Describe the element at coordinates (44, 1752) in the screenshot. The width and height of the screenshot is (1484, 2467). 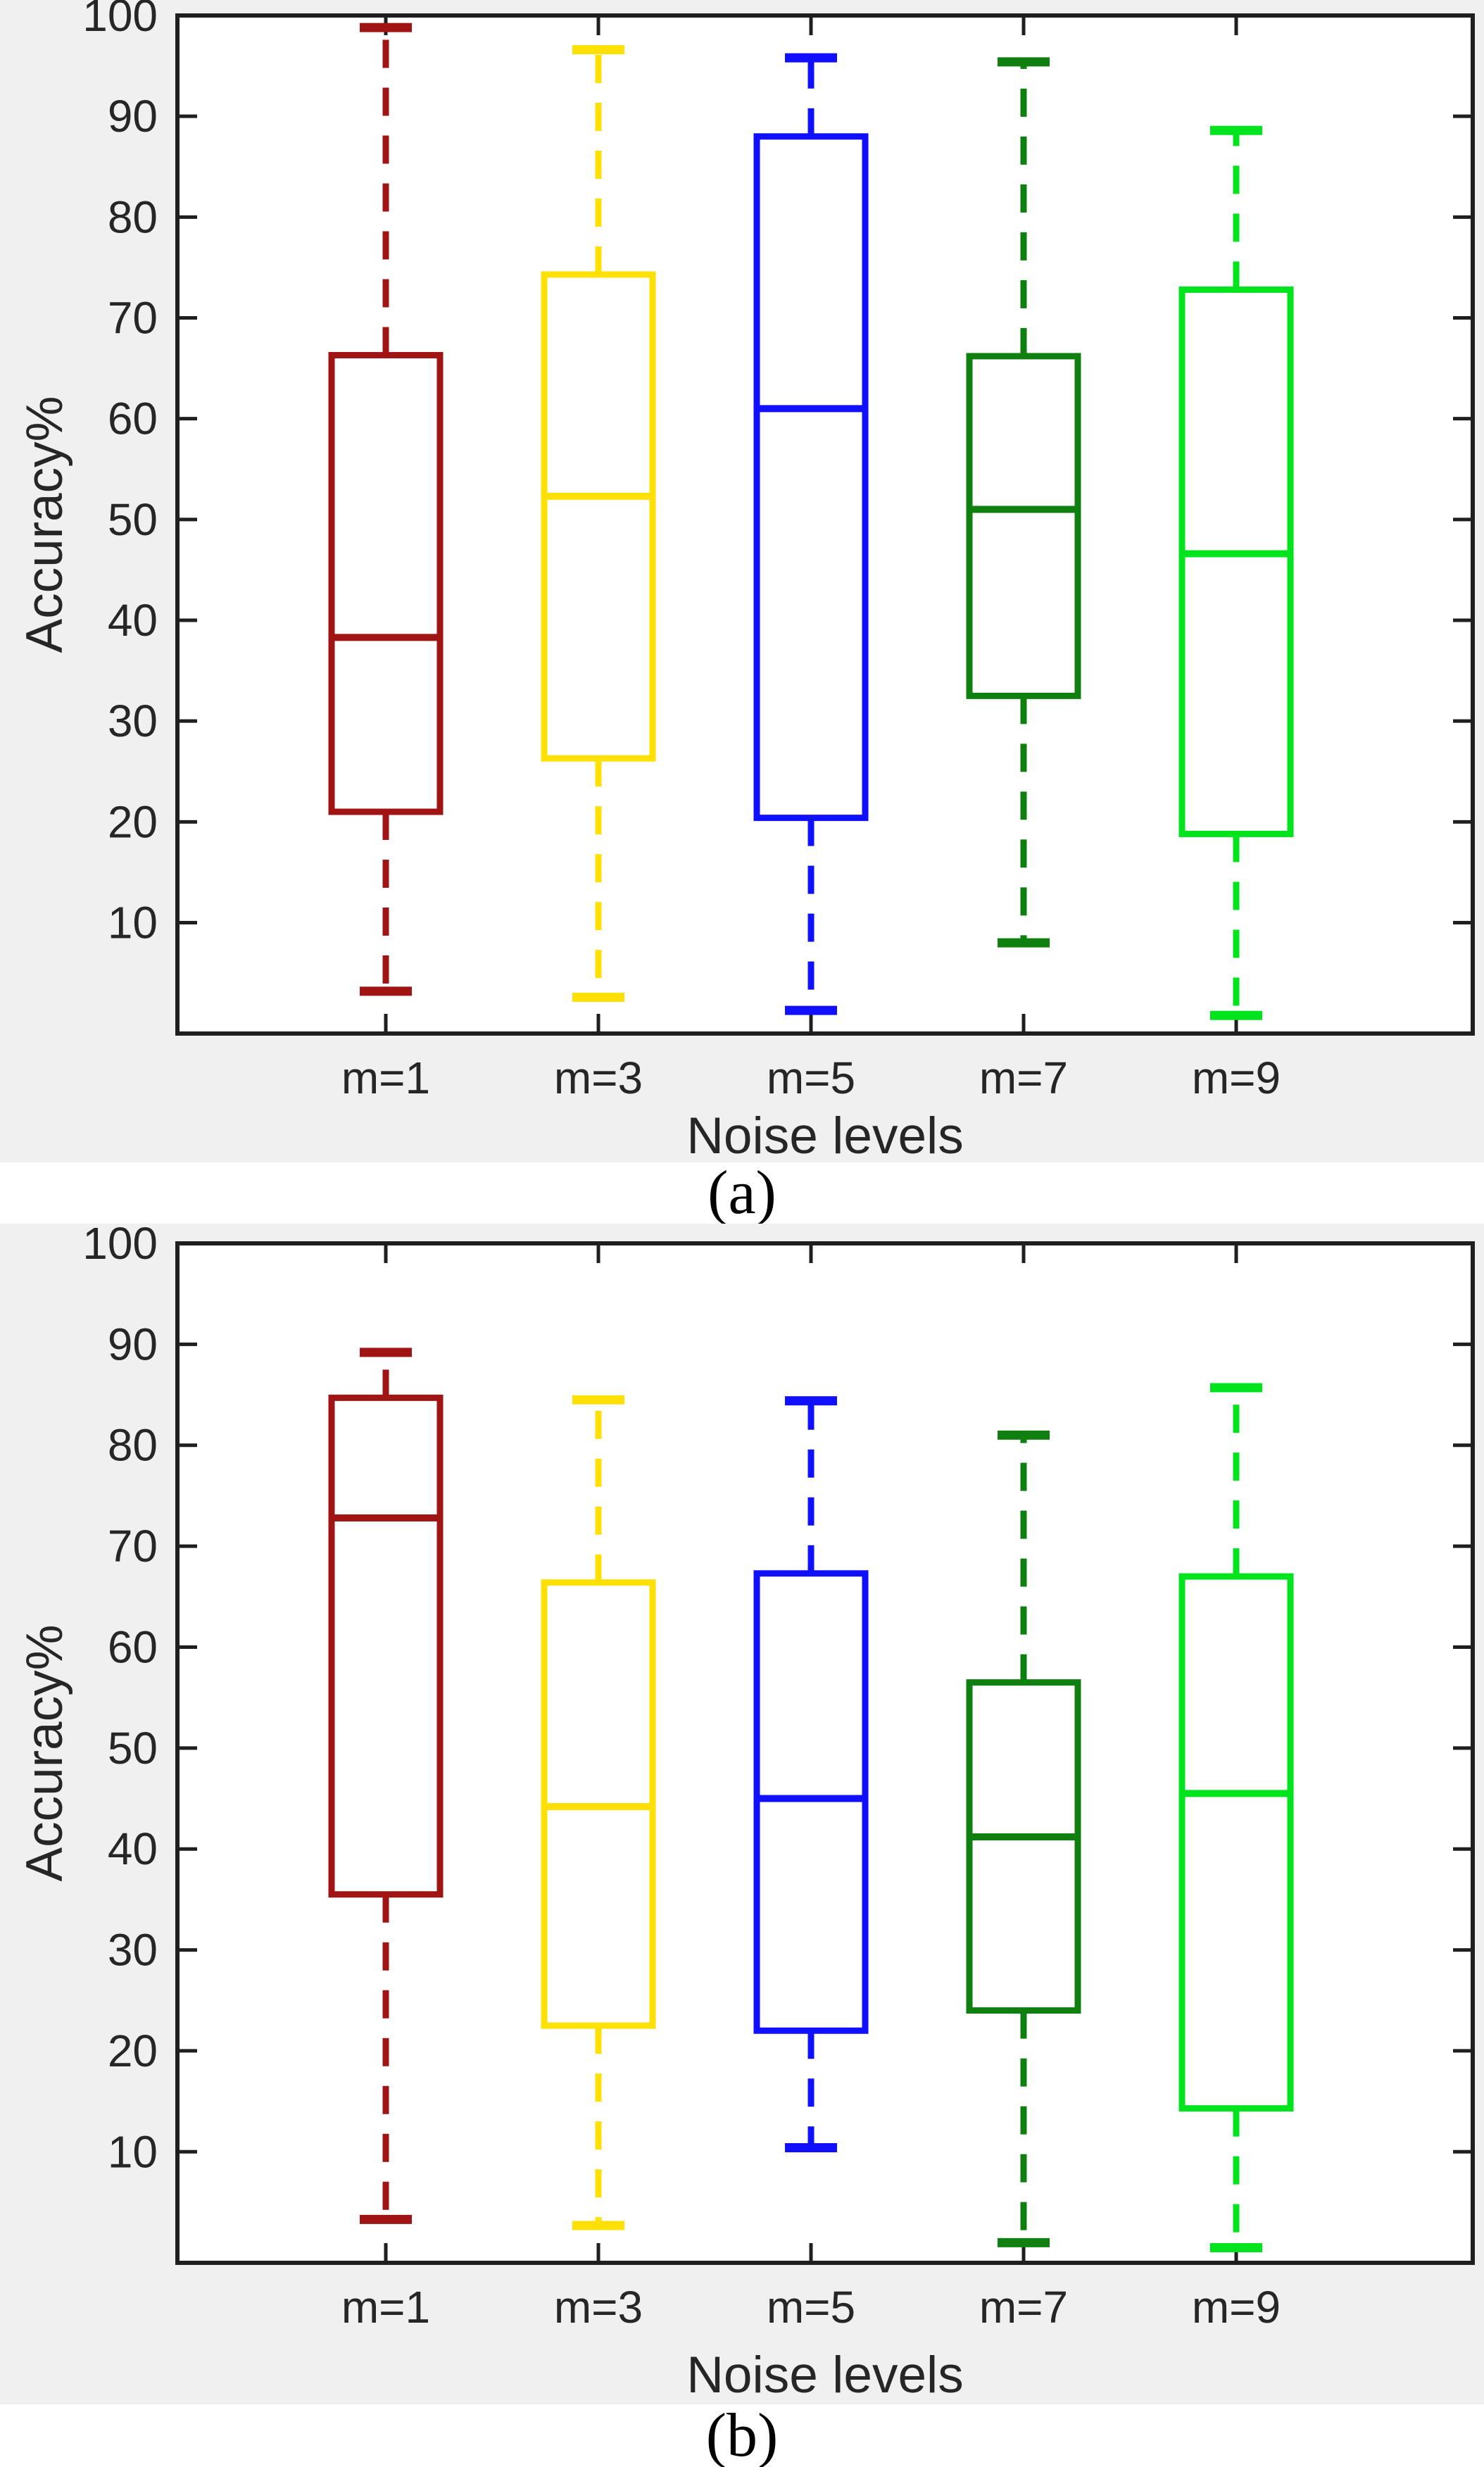
I see `y-axis-label-b: Accuracy%` at that location.